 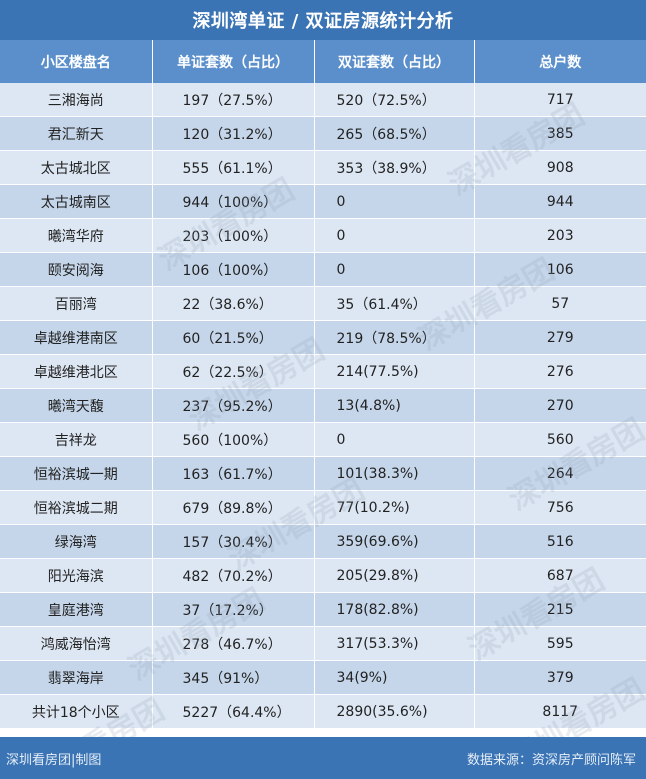 I want to click on cell-total: 908, so click(x=560, y=167).